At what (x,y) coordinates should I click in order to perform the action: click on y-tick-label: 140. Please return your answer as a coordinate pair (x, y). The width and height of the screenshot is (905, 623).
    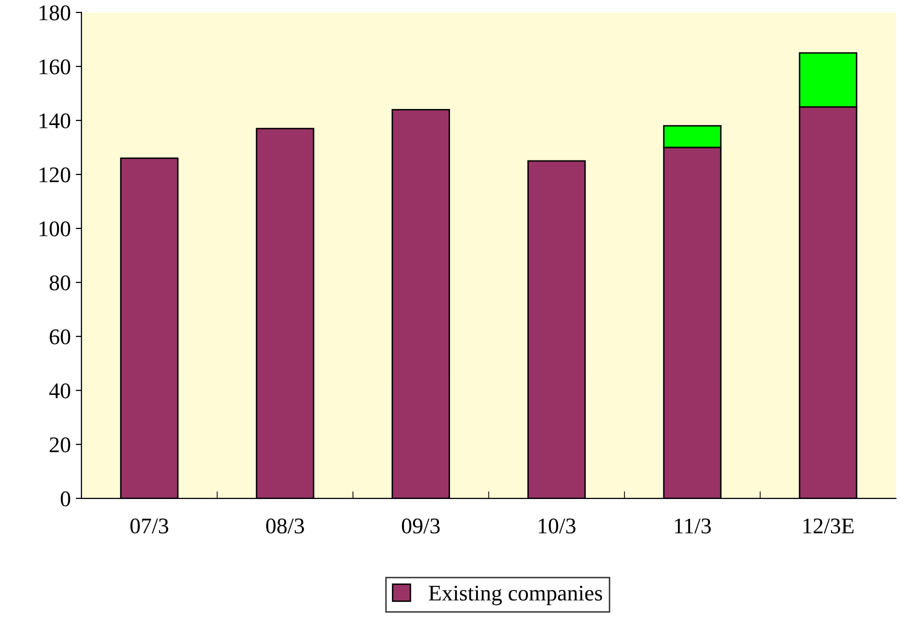
    Looking at the image, I should click on (55, 120).